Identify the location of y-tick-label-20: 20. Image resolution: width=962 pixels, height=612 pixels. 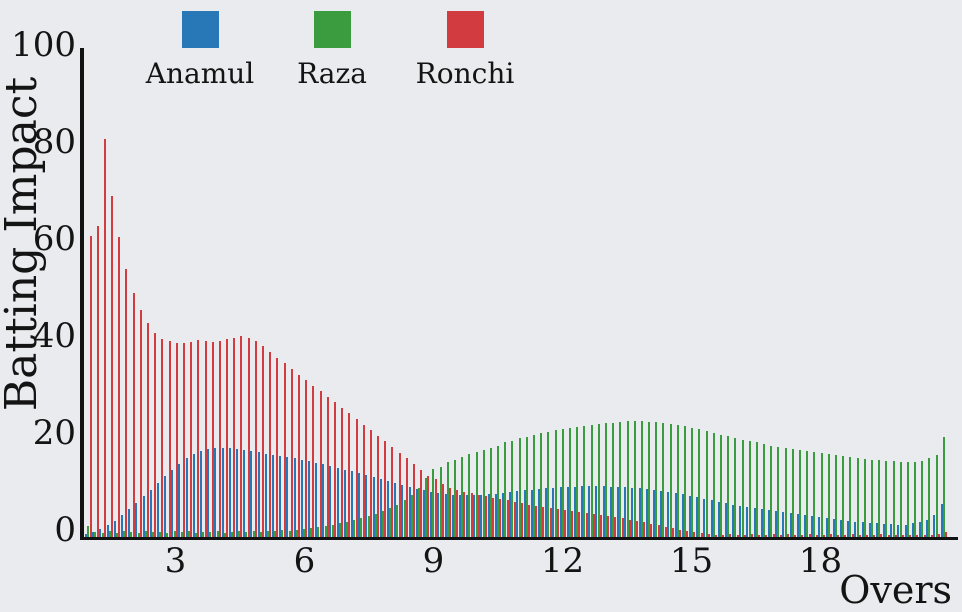
(54, 432).